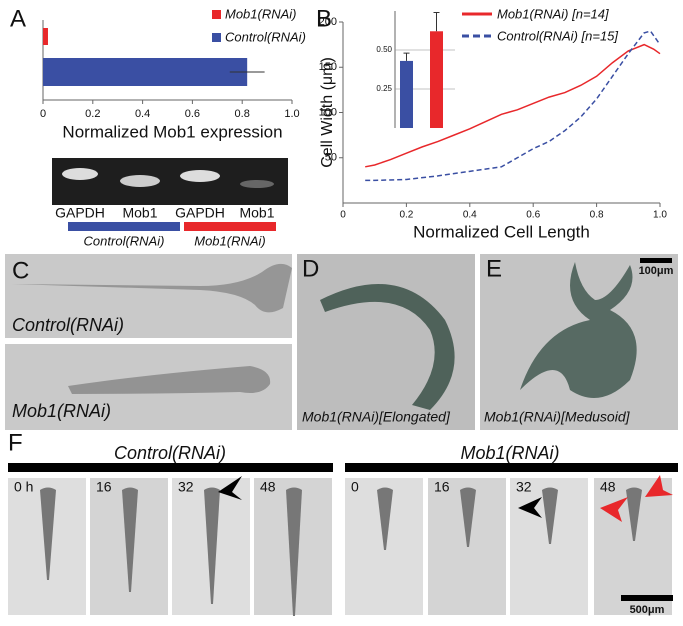 This screenshot has width=683, height=626. What do you see at coordinates (384, 49) in the screenshot?
I see `y-tick-label: 0.50` at bounding box center [384, 49].